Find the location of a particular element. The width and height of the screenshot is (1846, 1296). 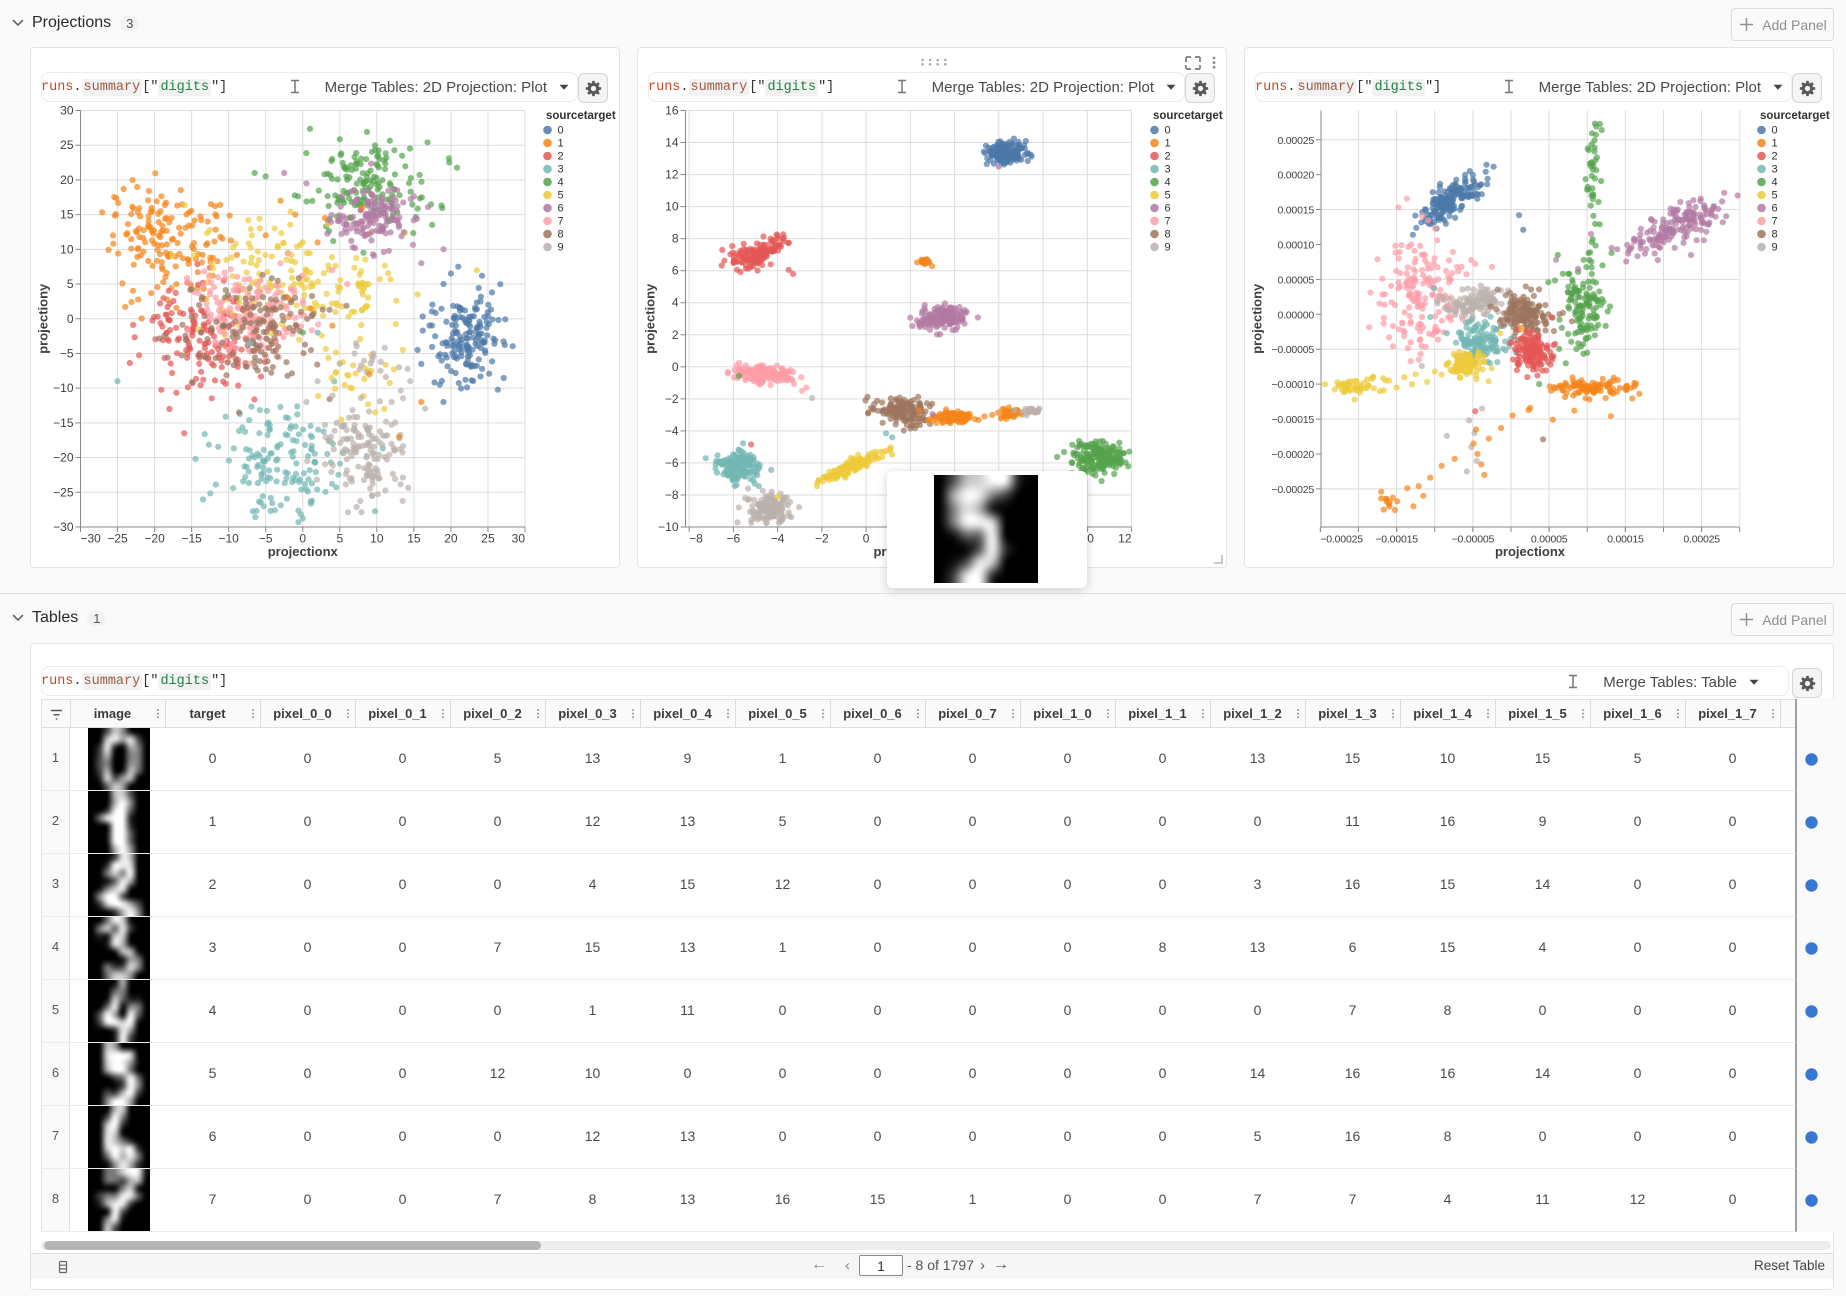

svg-text: −0.00010 is located at coordinates (1293, 385).